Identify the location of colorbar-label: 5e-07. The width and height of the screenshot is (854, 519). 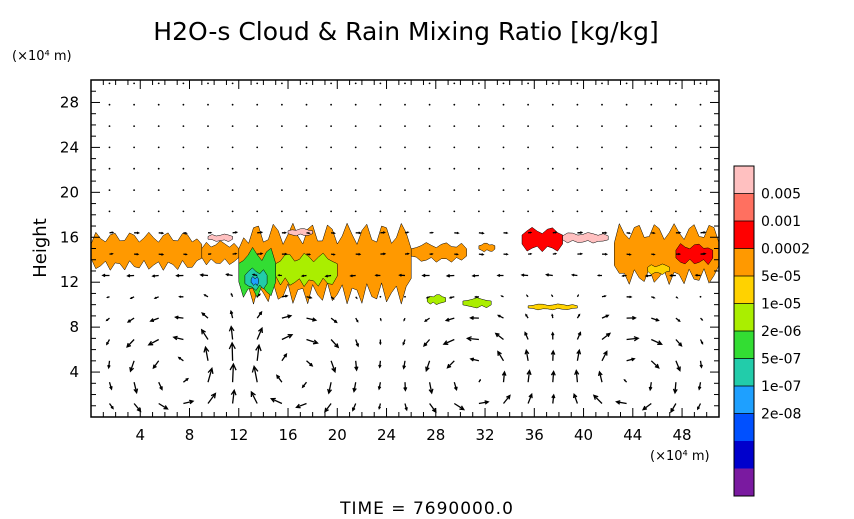
(781, 360).